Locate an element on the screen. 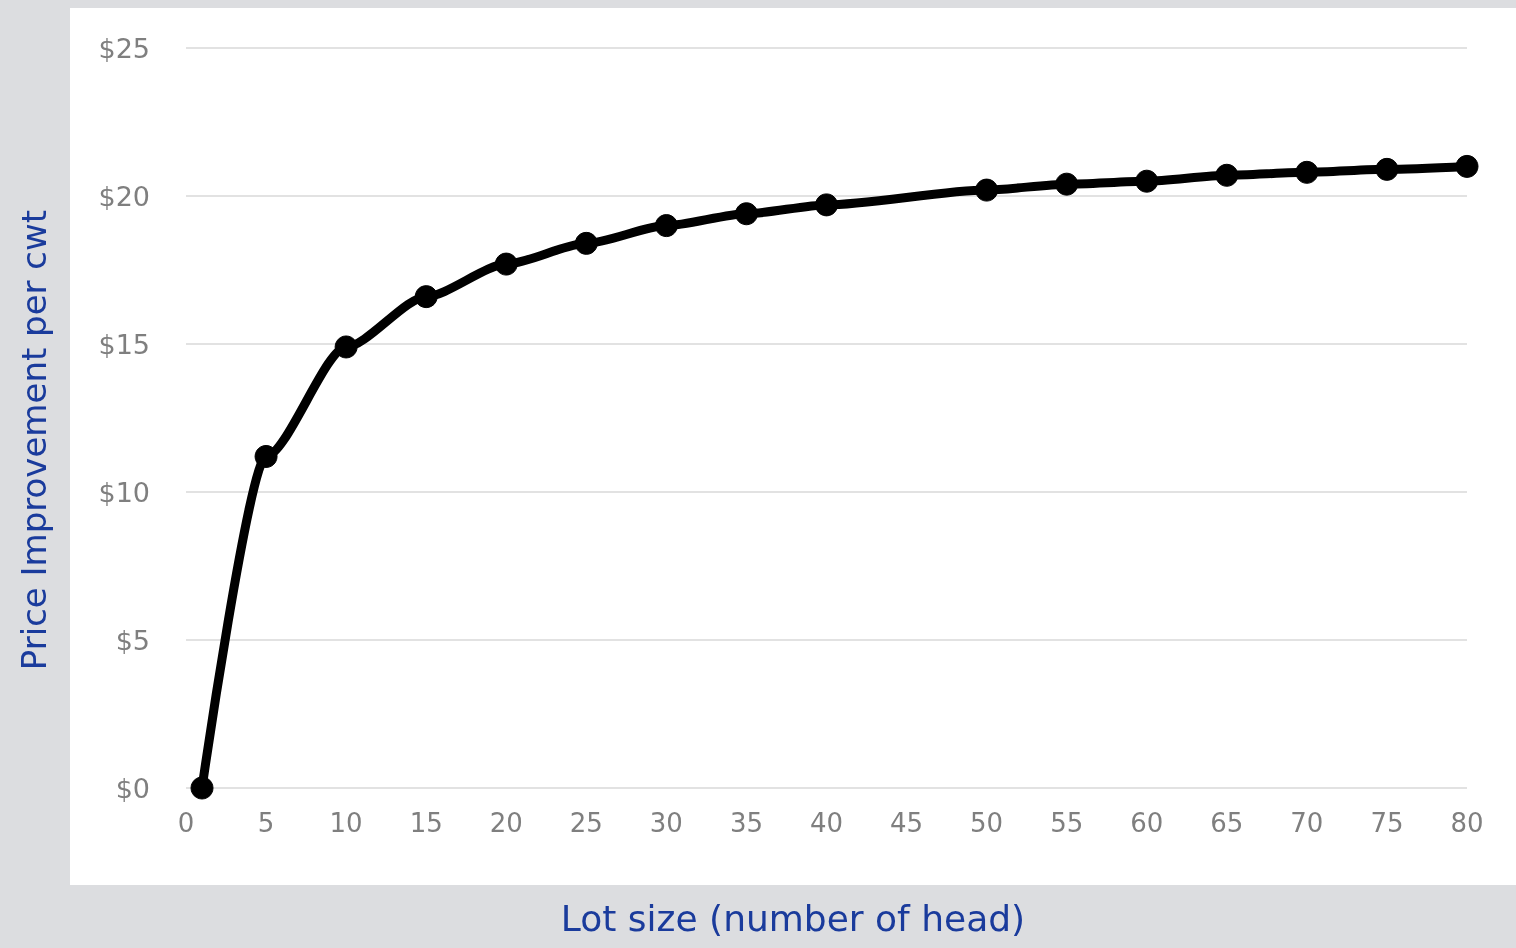 The width and height of the screenshot is (1516, 948). x-tick-label: 20 is located at coordinates (506, 823).